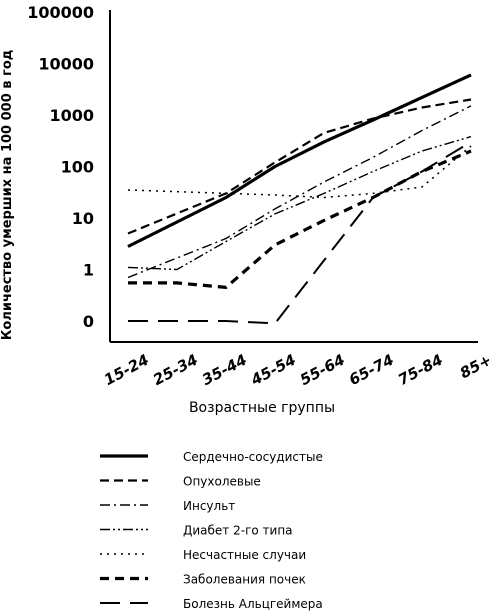  Describe the element at coordinates (88, 270) in the screenshot. I see `y-tick-label: 1` at that location.